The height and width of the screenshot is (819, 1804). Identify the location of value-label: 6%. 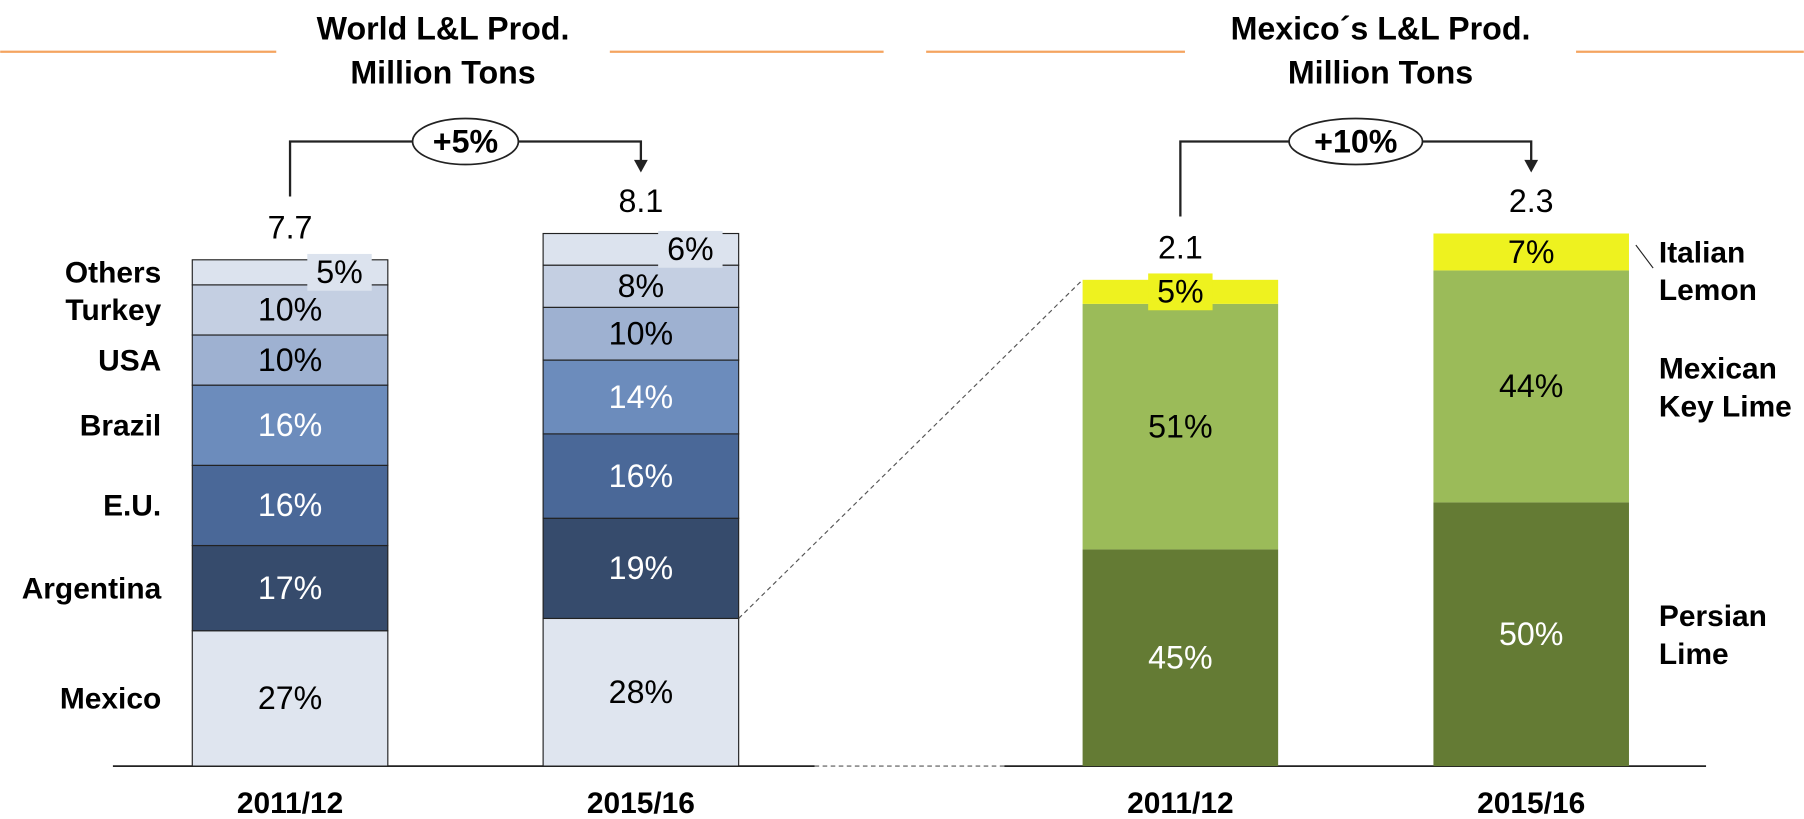
(690, 249).